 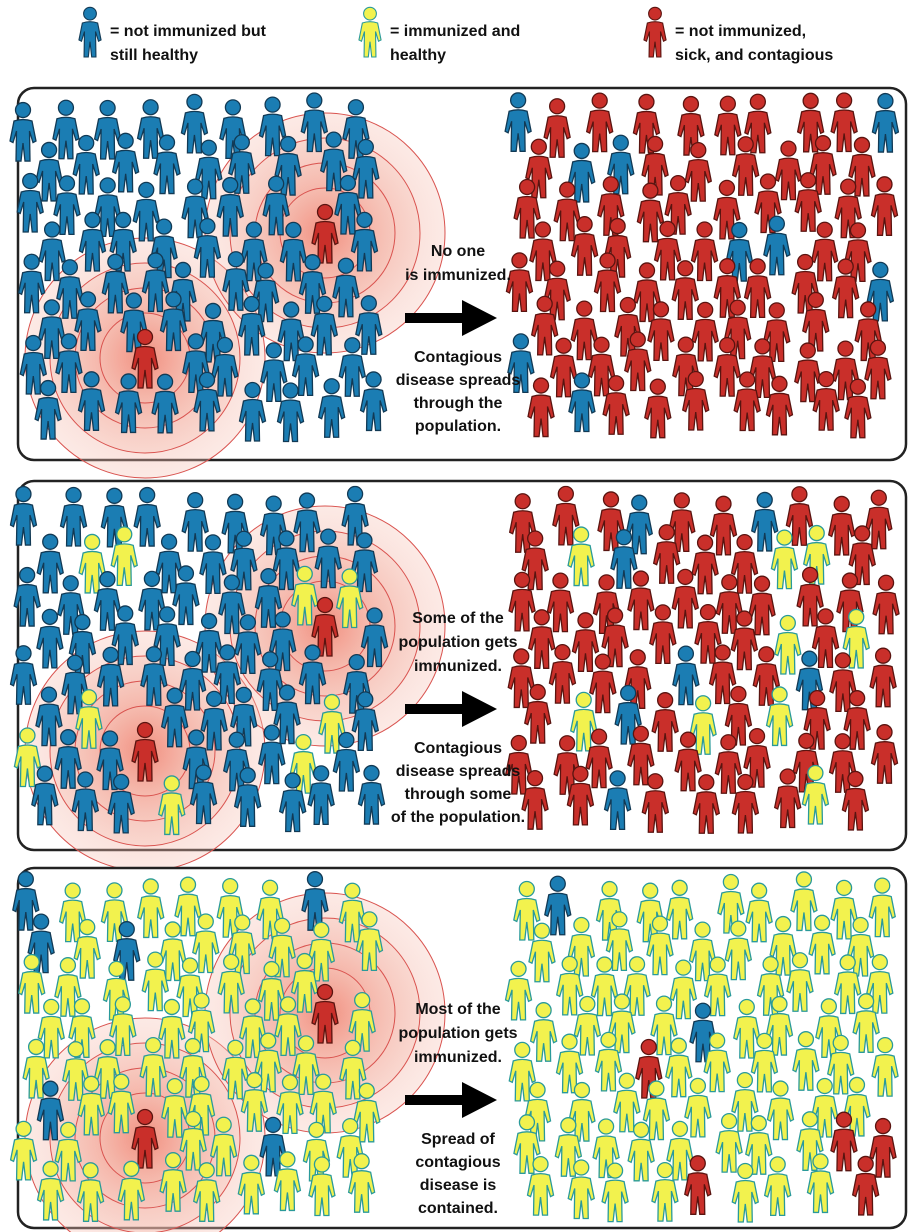 I want to click on caption-text: disease is, so click(x=458, y=1185).